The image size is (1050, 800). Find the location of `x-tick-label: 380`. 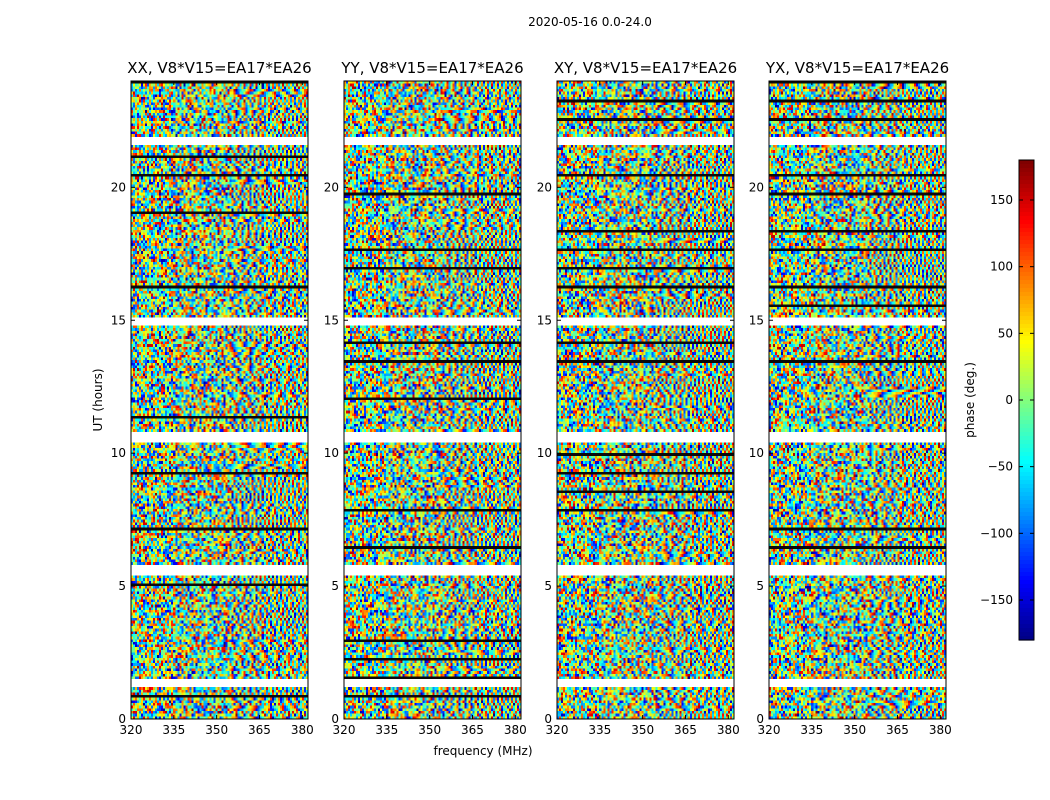

x-tick-label: 380 is located at coordinates (302, 730).